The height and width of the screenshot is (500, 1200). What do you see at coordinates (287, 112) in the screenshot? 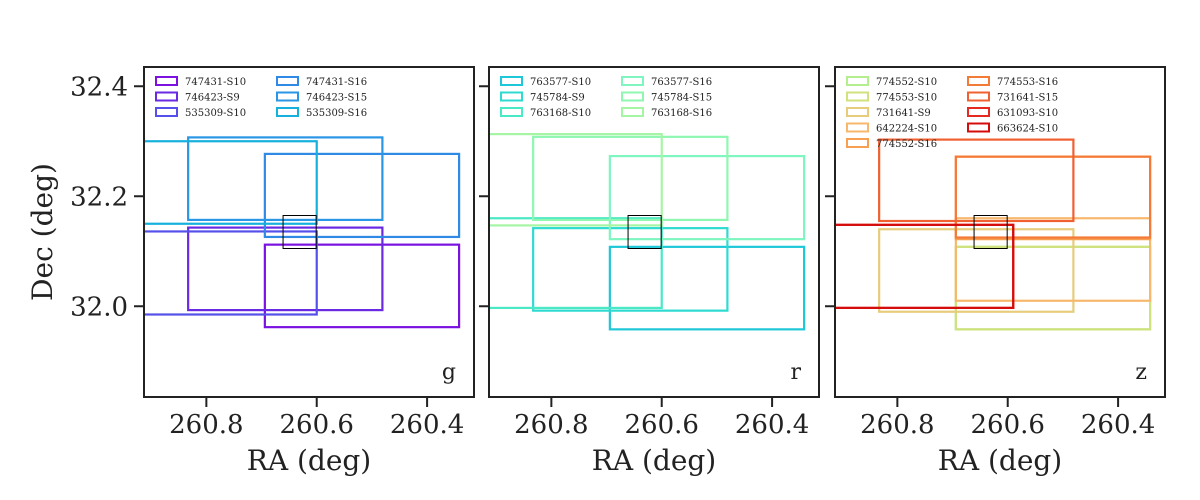
I see `legend-swatch-g-535309-S16` at bounding box center [287, 112].